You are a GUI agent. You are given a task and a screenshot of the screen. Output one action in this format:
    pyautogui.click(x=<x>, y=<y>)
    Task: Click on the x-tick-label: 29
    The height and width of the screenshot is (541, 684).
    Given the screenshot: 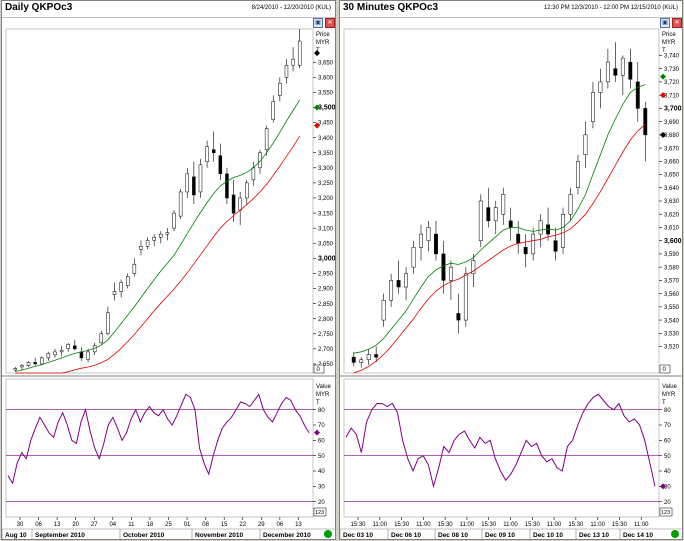 What is the action you would take?
    pyautogui.click(x=261, y=525)
    